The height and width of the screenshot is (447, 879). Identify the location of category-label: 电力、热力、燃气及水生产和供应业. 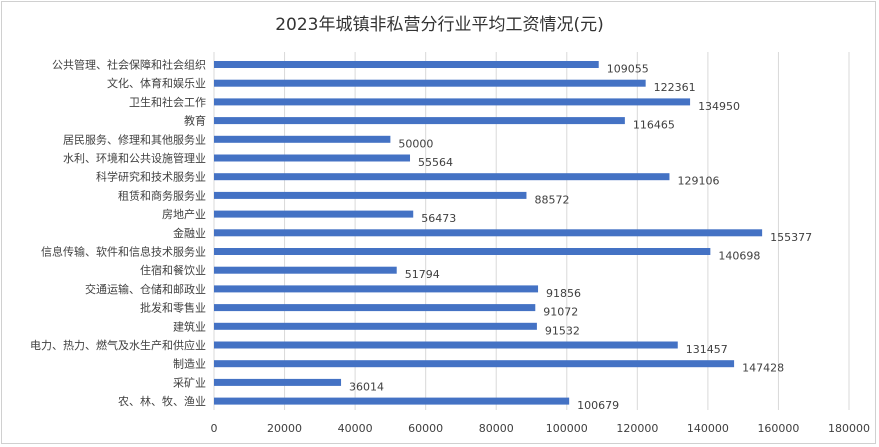
(118, 345).